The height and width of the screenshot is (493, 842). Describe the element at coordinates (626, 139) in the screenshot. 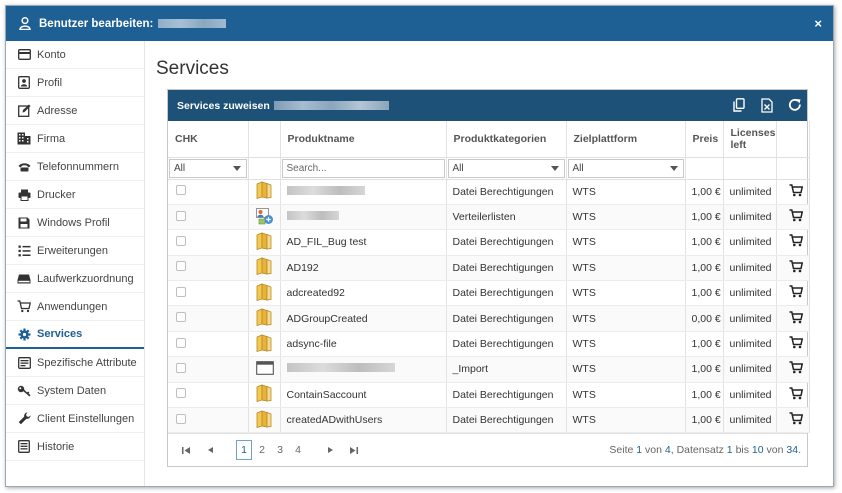

I see `column-header-zielplattform: Zielplattform` at that location.